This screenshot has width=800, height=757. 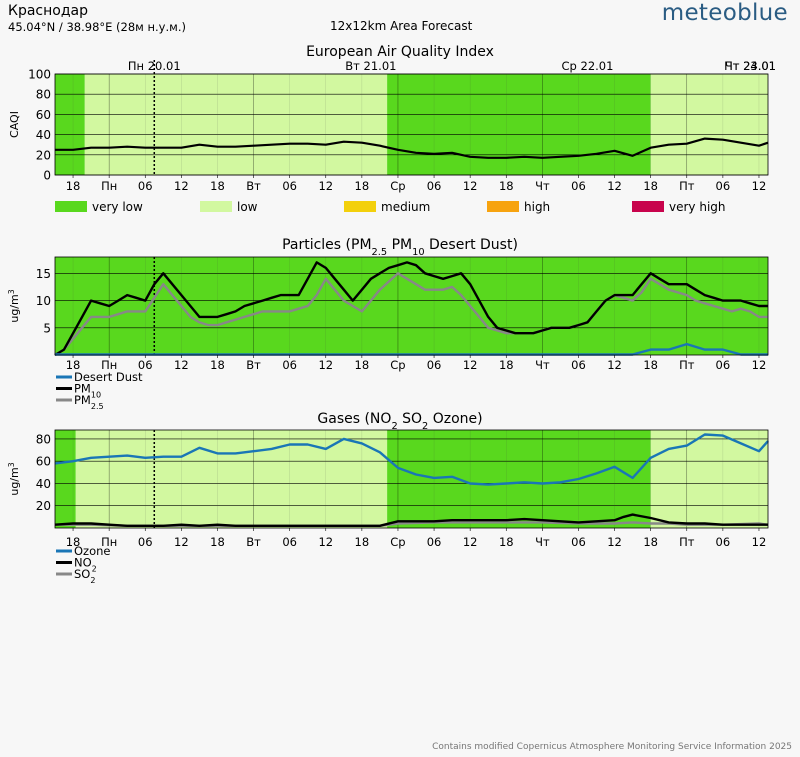 What do you see at coordinates (400, 52) in the screenshot?
I see `chart-title-0: European Air Quality Index` at bounding box center [400, 52].